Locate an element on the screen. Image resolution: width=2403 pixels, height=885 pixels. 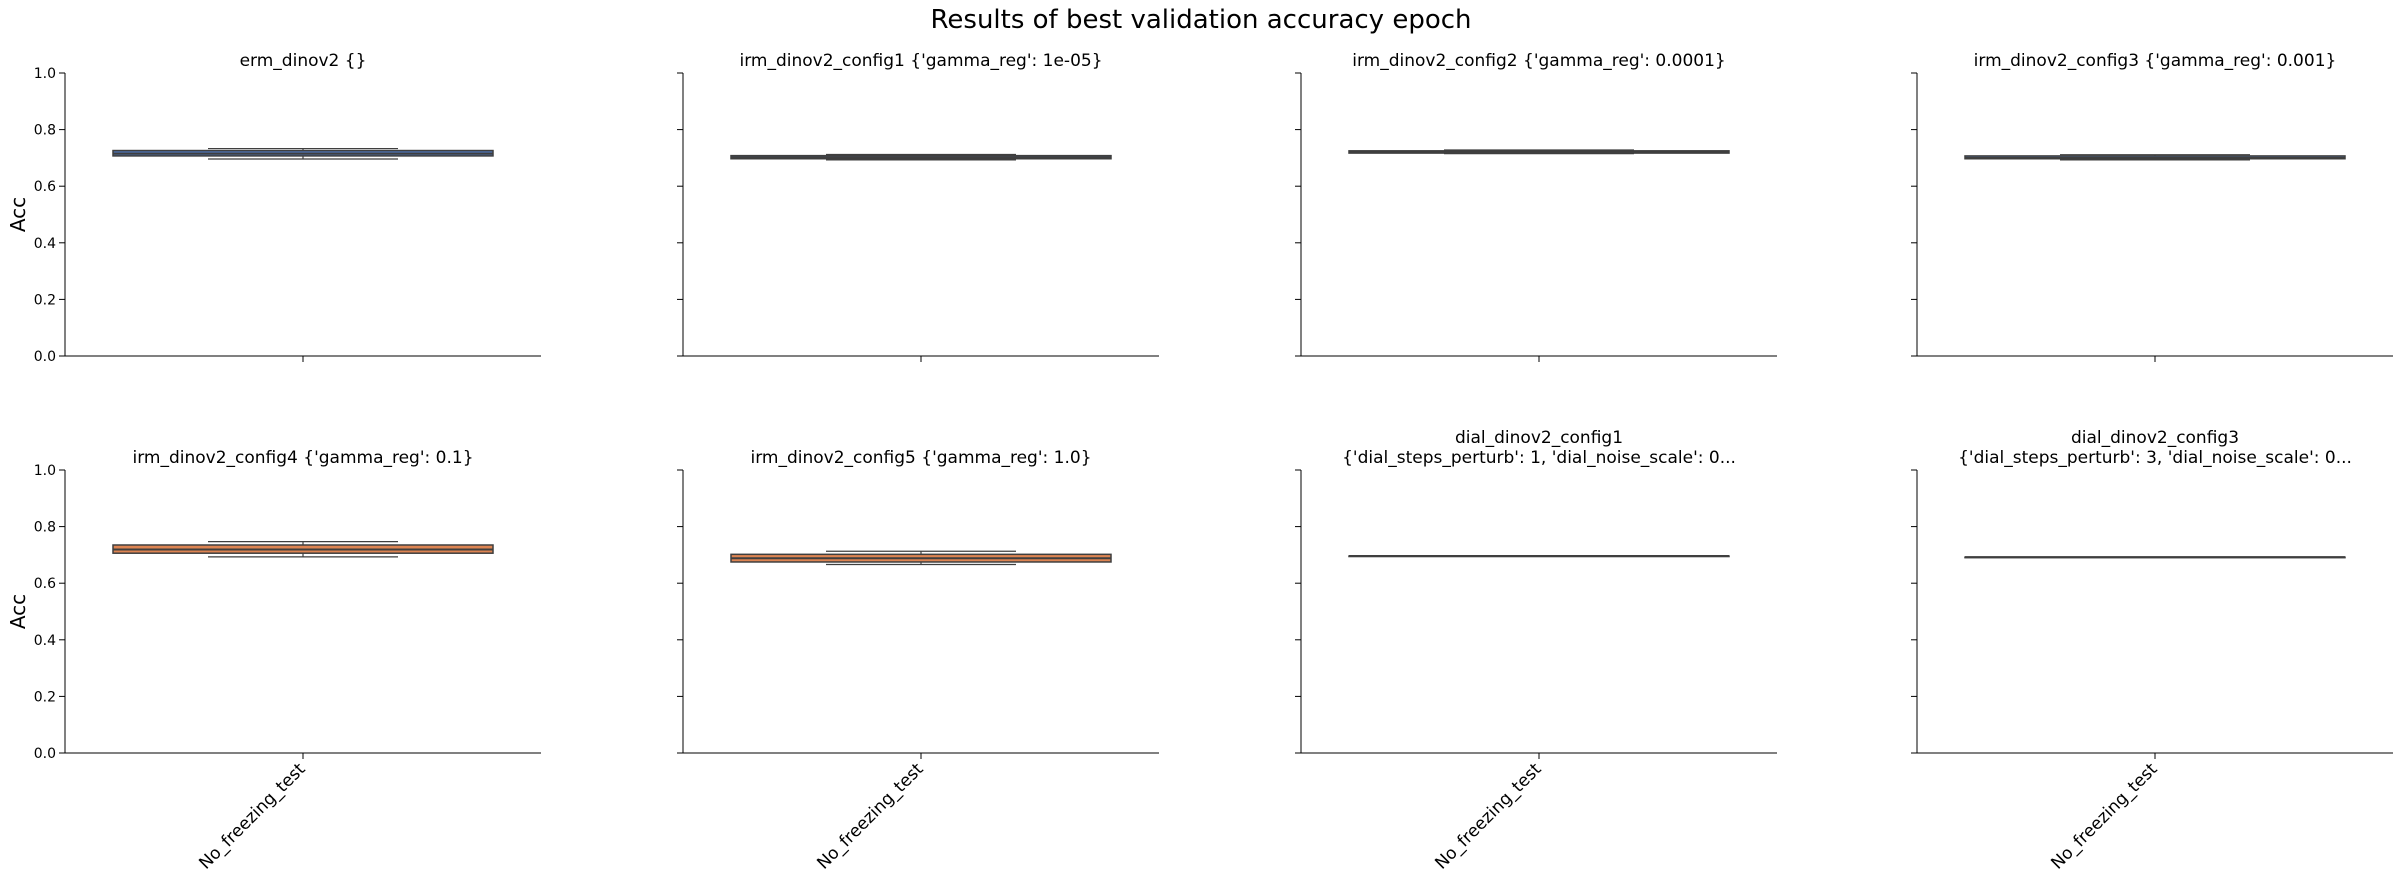
panel-title-line: irm_dinov2_config3 {'gamma_reg': 0.001} is located at coordinates (2155, 61).